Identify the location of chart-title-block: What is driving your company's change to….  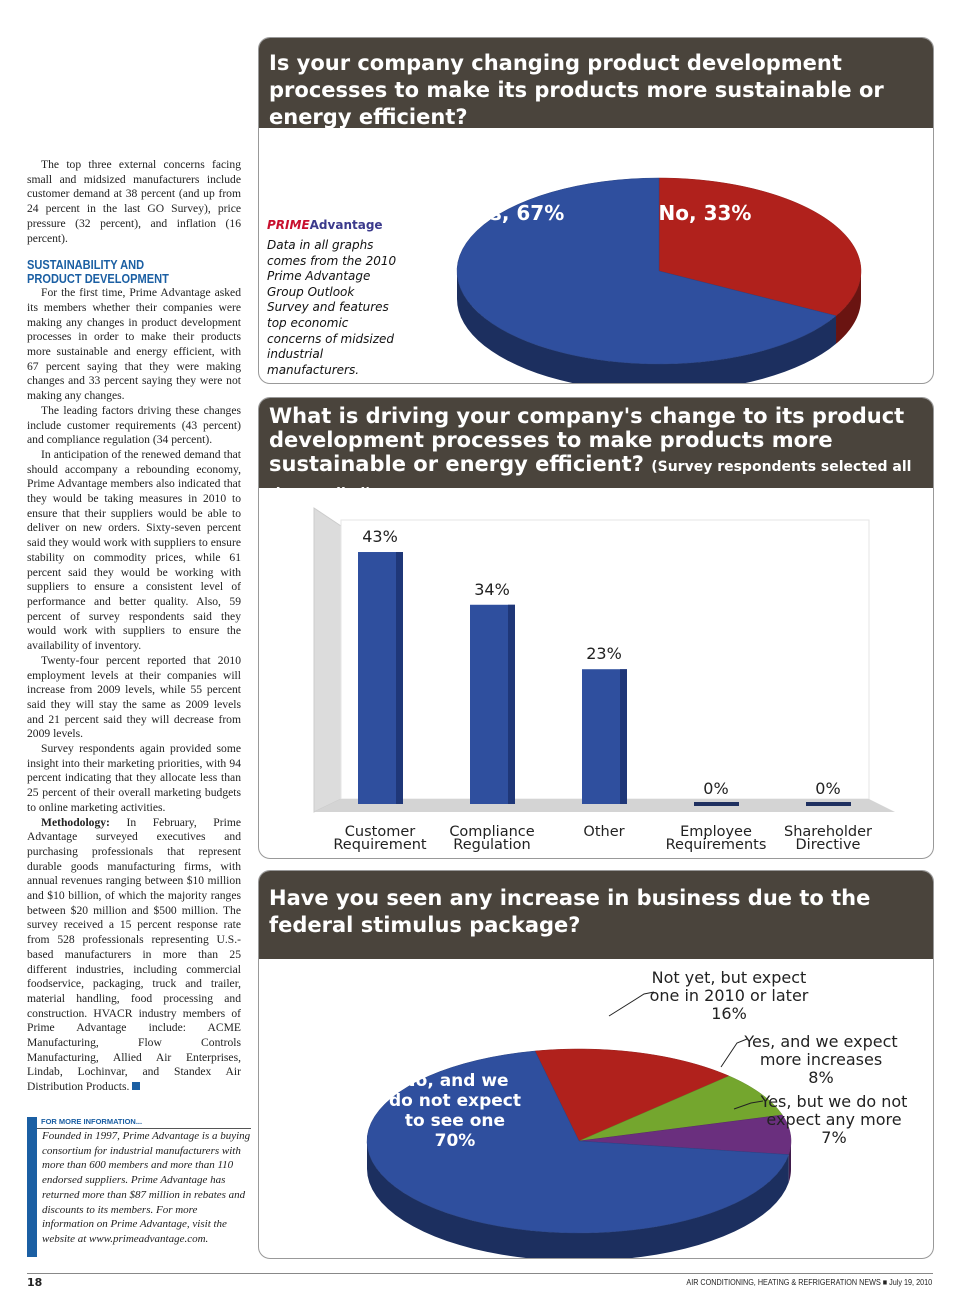
(596, 450).